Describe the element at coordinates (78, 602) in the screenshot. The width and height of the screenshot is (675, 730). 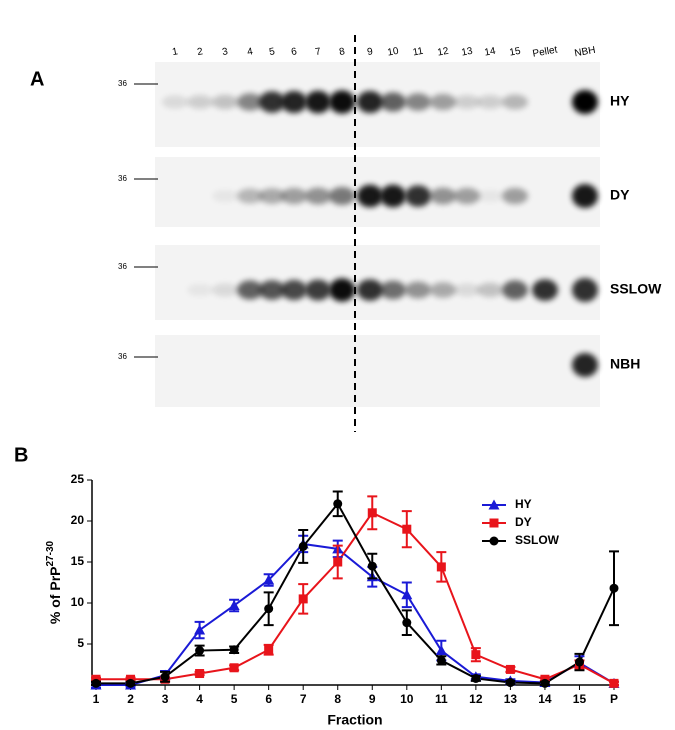
I see `y-tick-label: 10` at that location.